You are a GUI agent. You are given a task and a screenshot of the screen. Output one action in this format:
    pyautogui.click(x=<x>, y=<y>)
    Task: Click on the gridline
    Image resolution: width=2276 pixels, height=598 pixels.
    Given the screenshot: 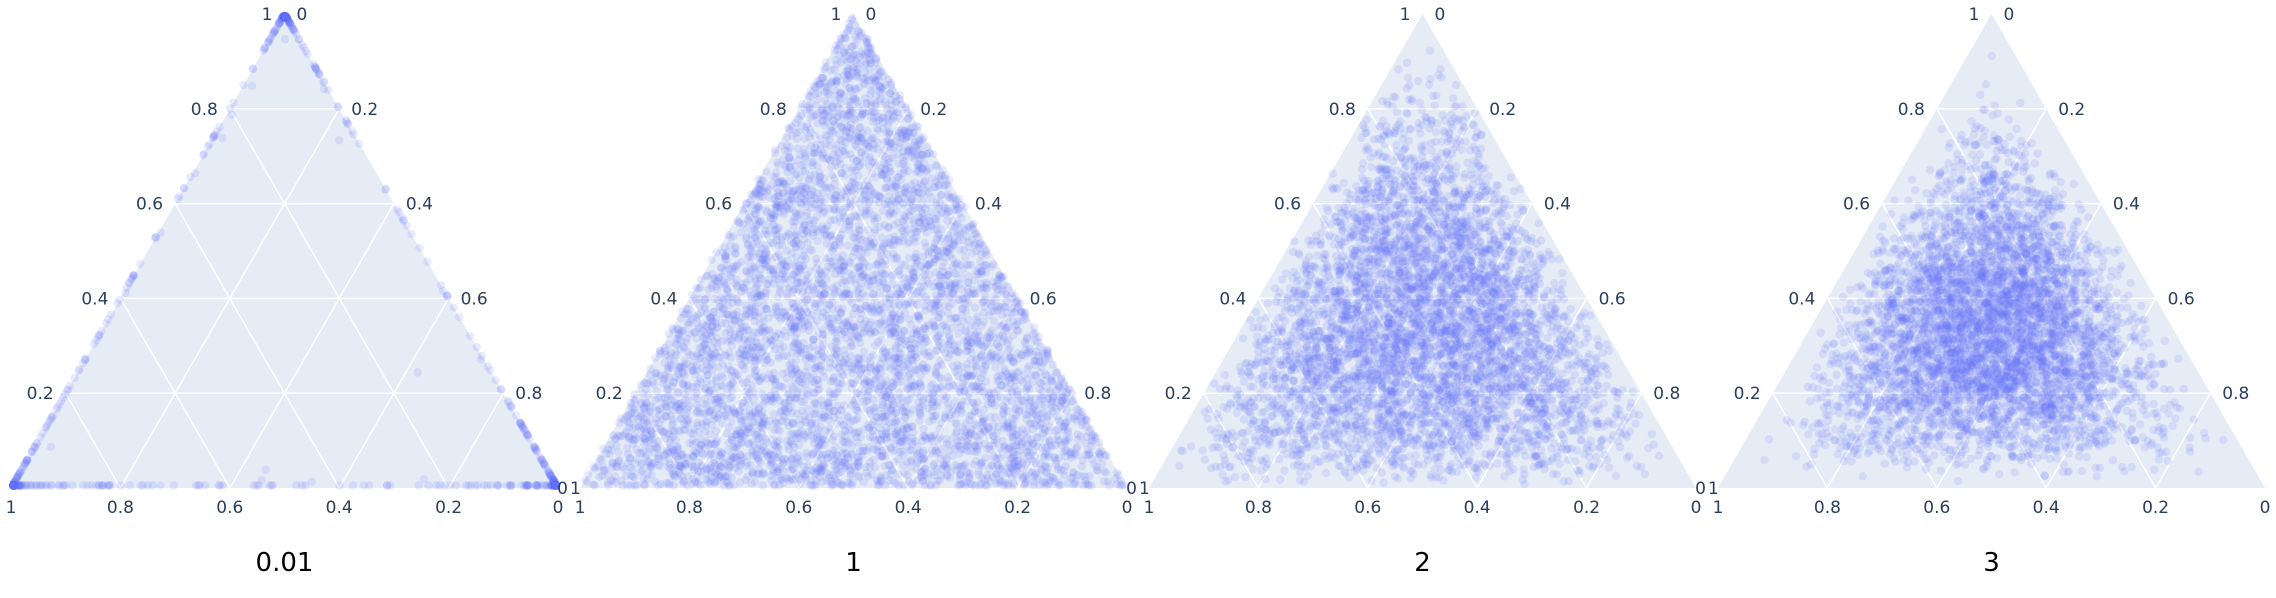 What is the action you would take?
    pyautogui.click(x=394, y=393)
    